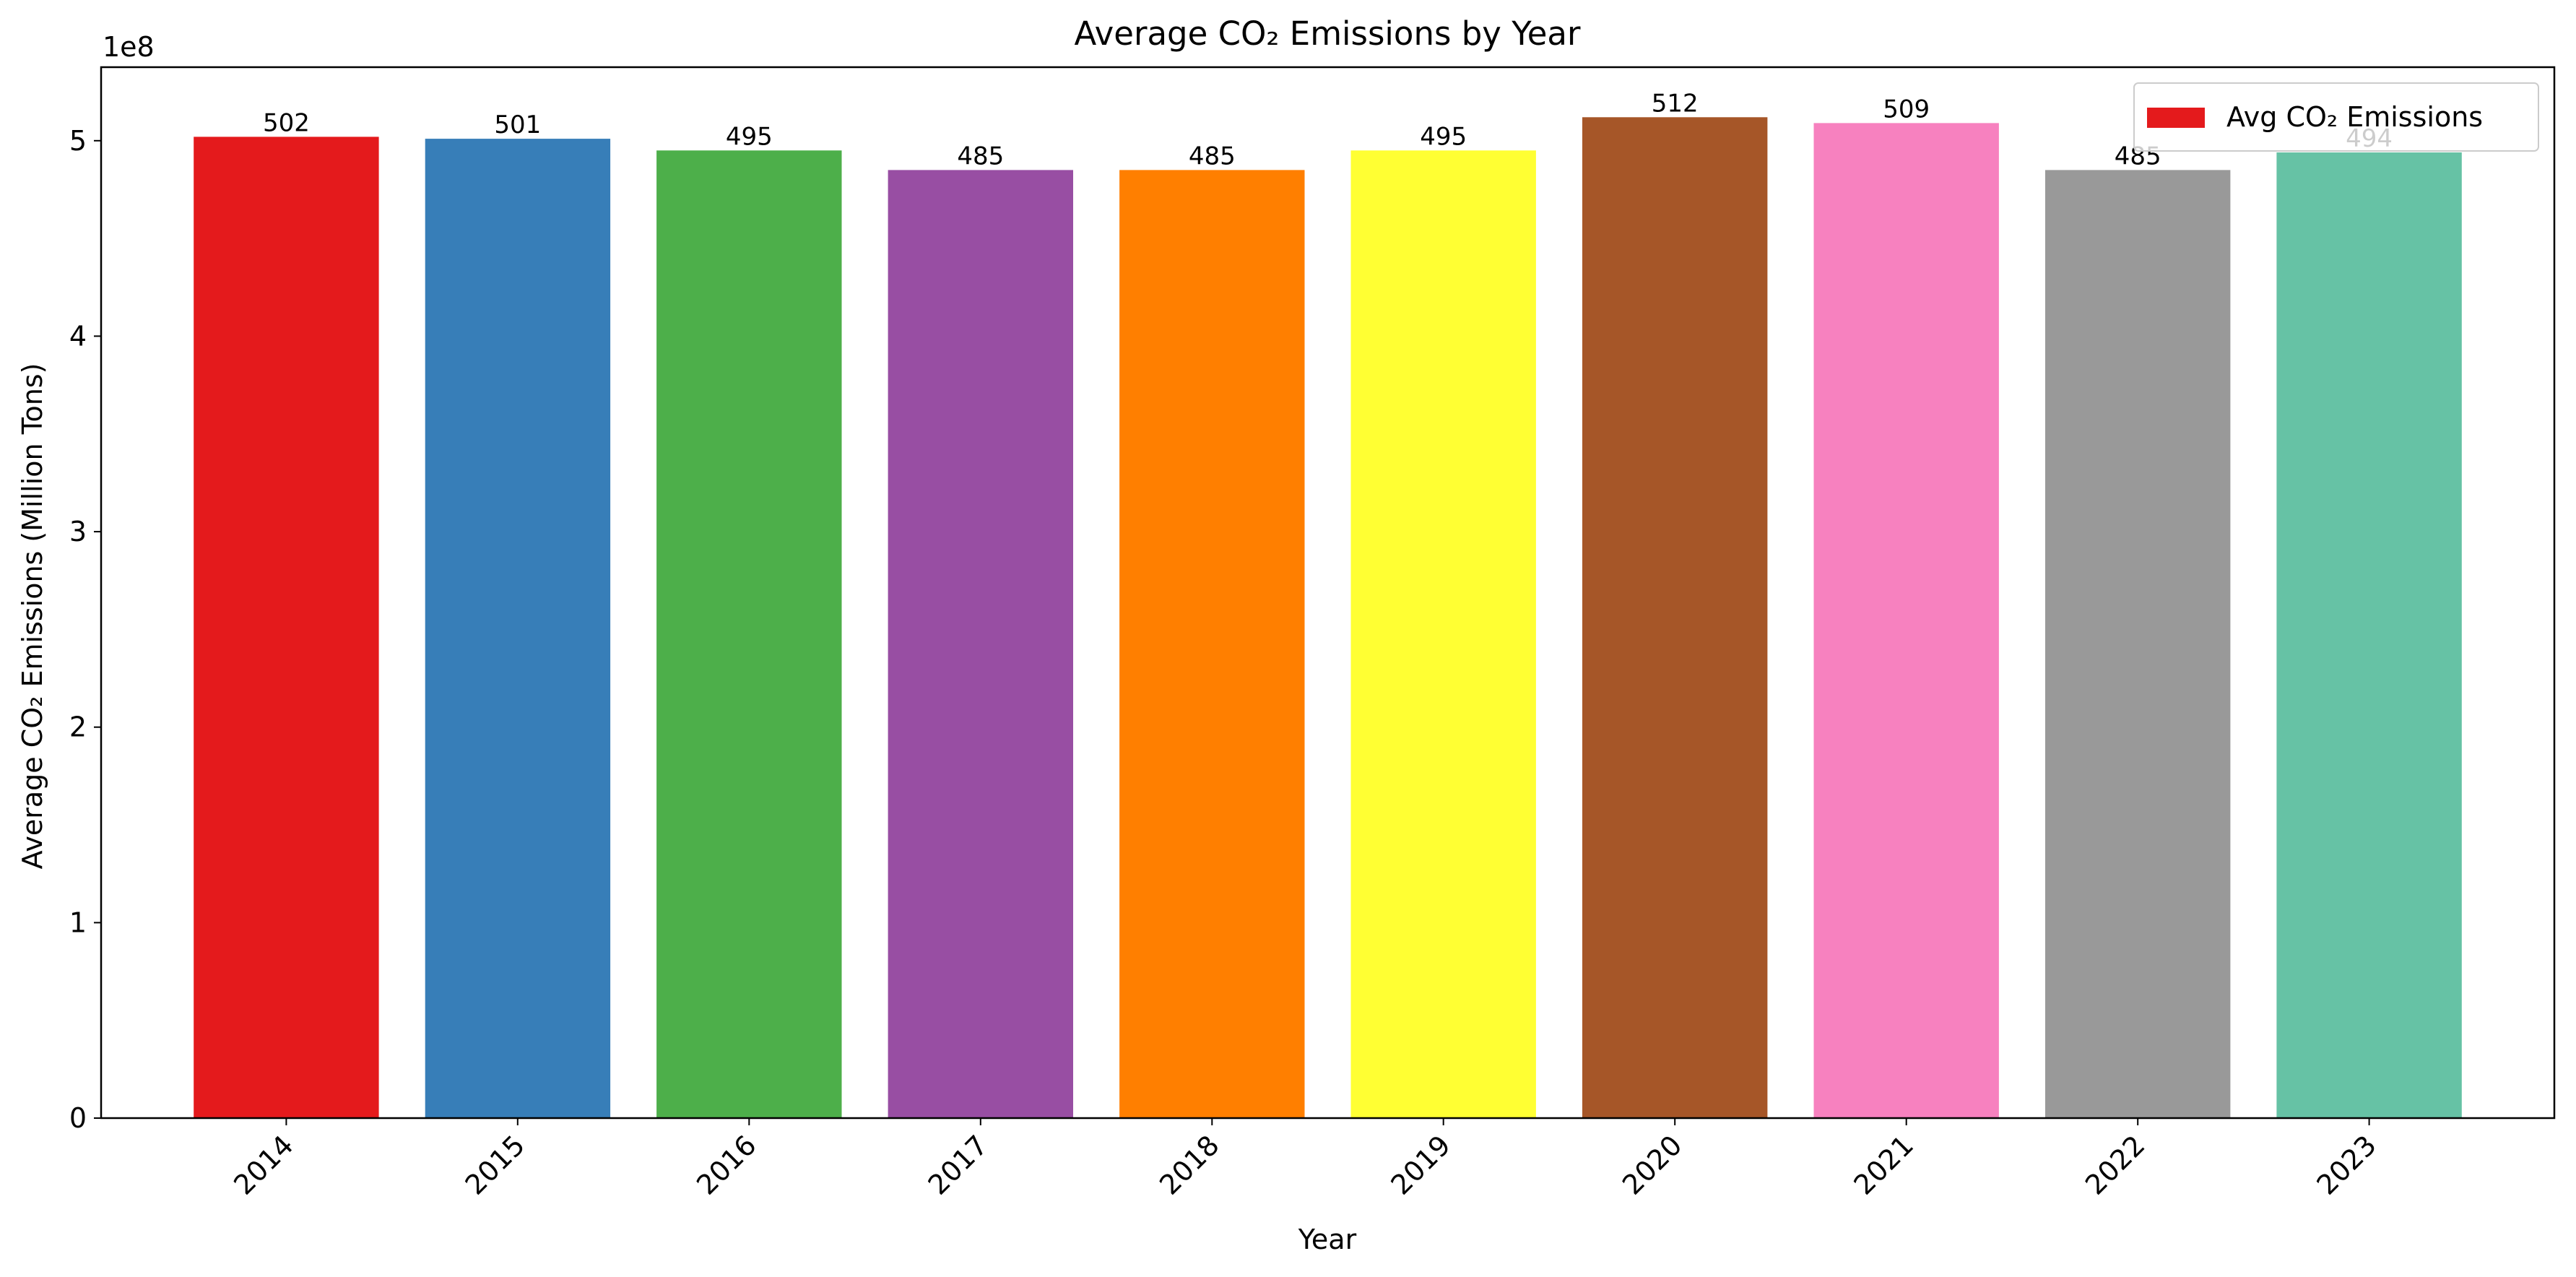 The width and height of the screenshot is (2576, 1277). I want to click on y-tick-label: 1, so click(78, 922).